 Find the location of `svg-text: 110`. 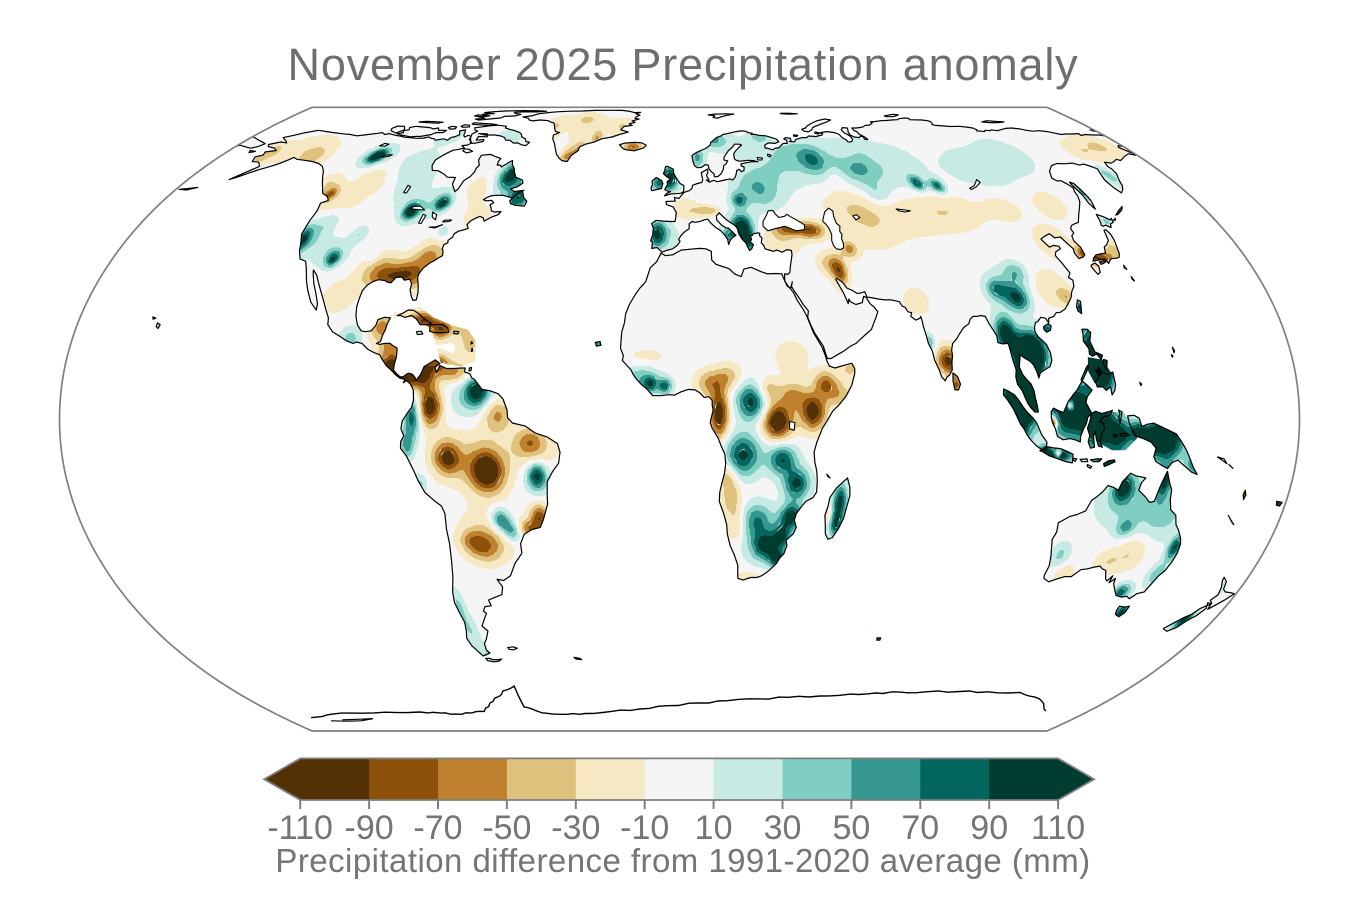

svg-text: 110 is located at coordinates (1058, 828).